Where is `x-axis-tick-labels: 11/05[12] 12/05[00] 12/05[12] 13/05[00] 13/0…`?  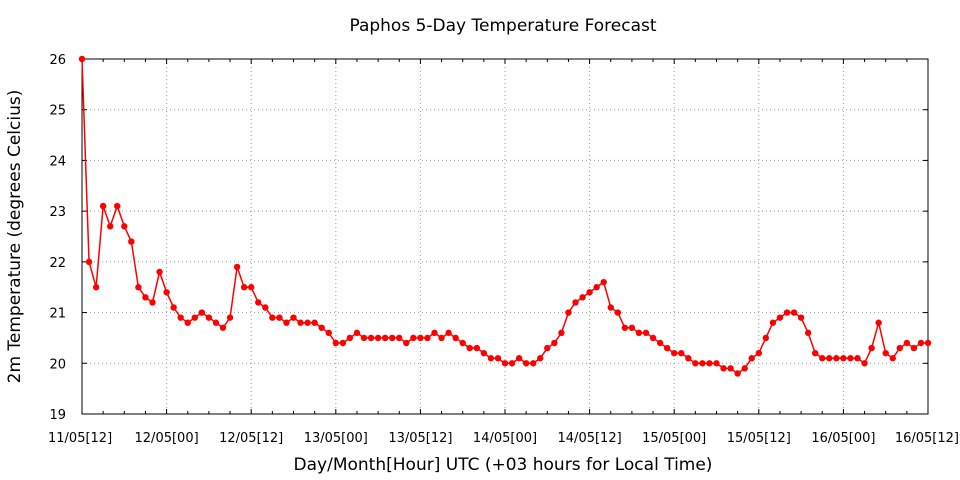 x-axis-tick-labels: 11/05[12] 12/05[00] 12/05[12] 13/05[00] 13/0… is located at coordinates (503, 438).